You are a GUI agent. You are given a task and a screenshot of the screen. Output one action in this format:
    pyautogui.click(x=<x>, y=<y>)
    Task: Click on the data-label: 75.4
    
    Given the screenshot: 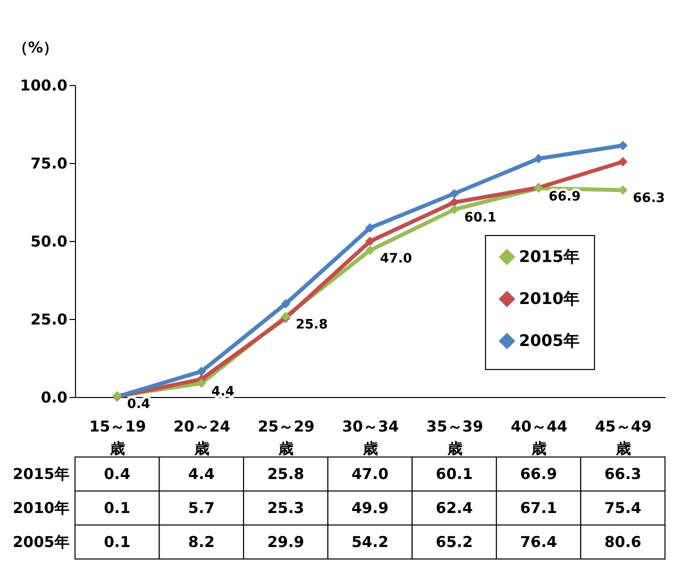 What is the action you would take?
    pyautogui.click(x=623, y=508)
    